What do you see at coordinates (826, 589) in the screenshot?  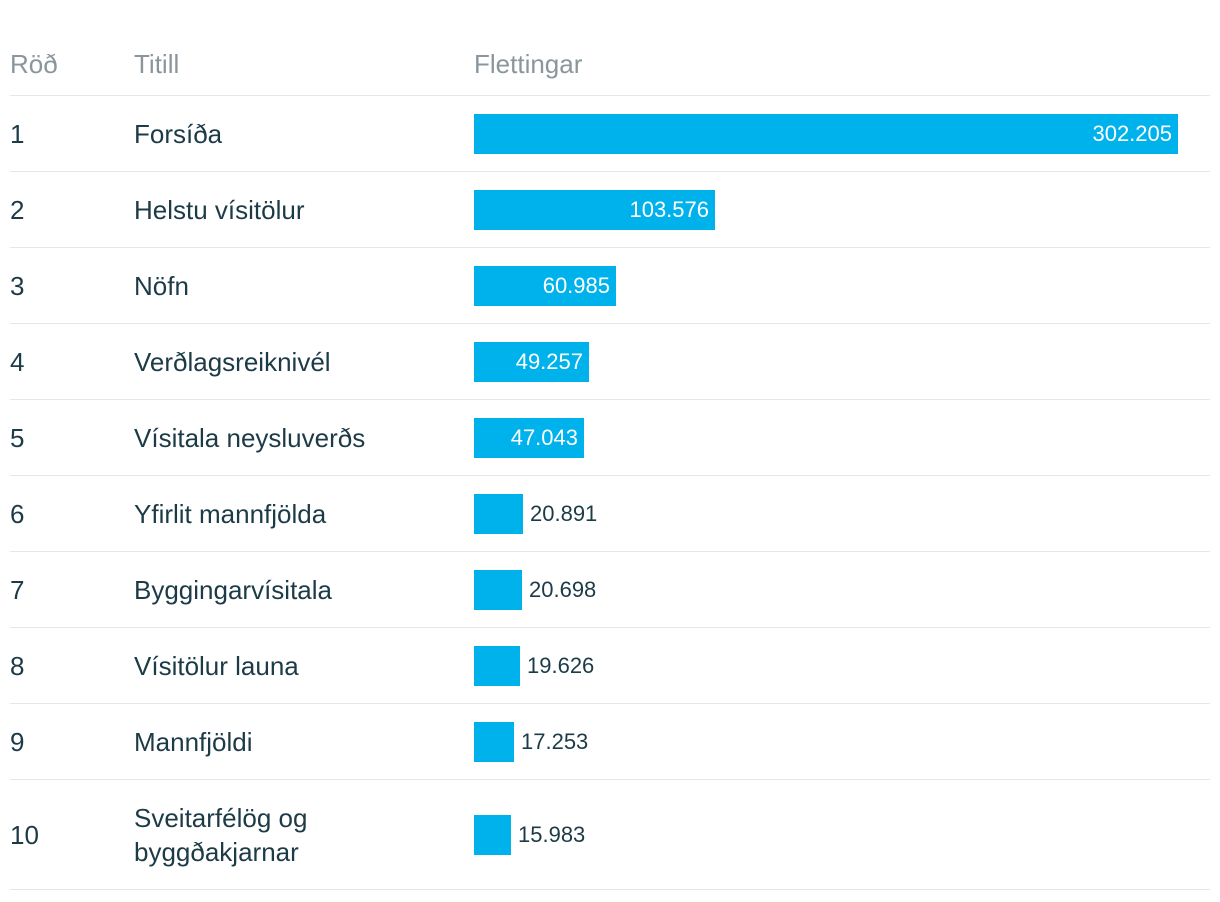 I see `bar-area: 20.698` at bounding box center [826, 589].